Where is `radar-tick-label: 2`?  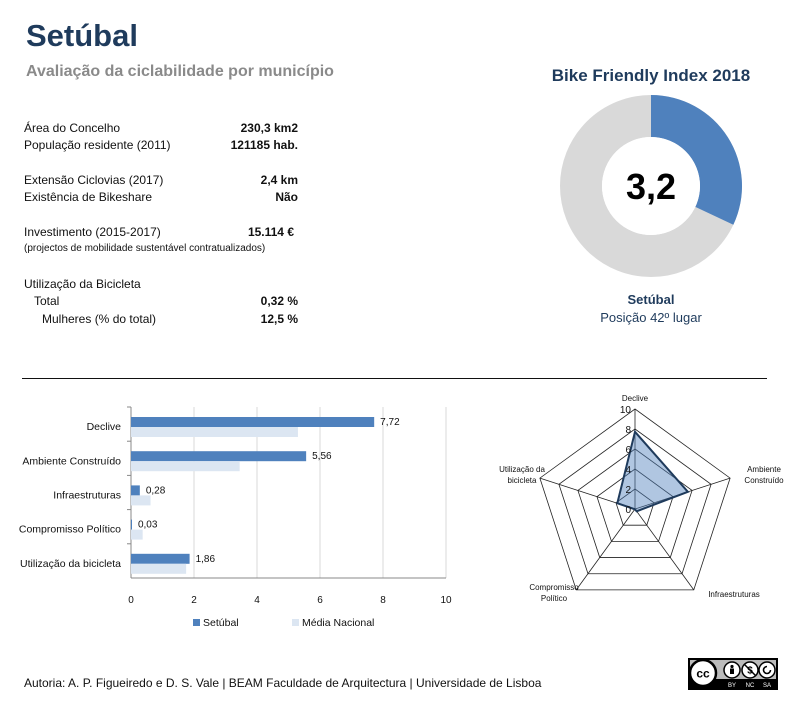
radar-tick-label: 2 is located at coordinates (628, 490).